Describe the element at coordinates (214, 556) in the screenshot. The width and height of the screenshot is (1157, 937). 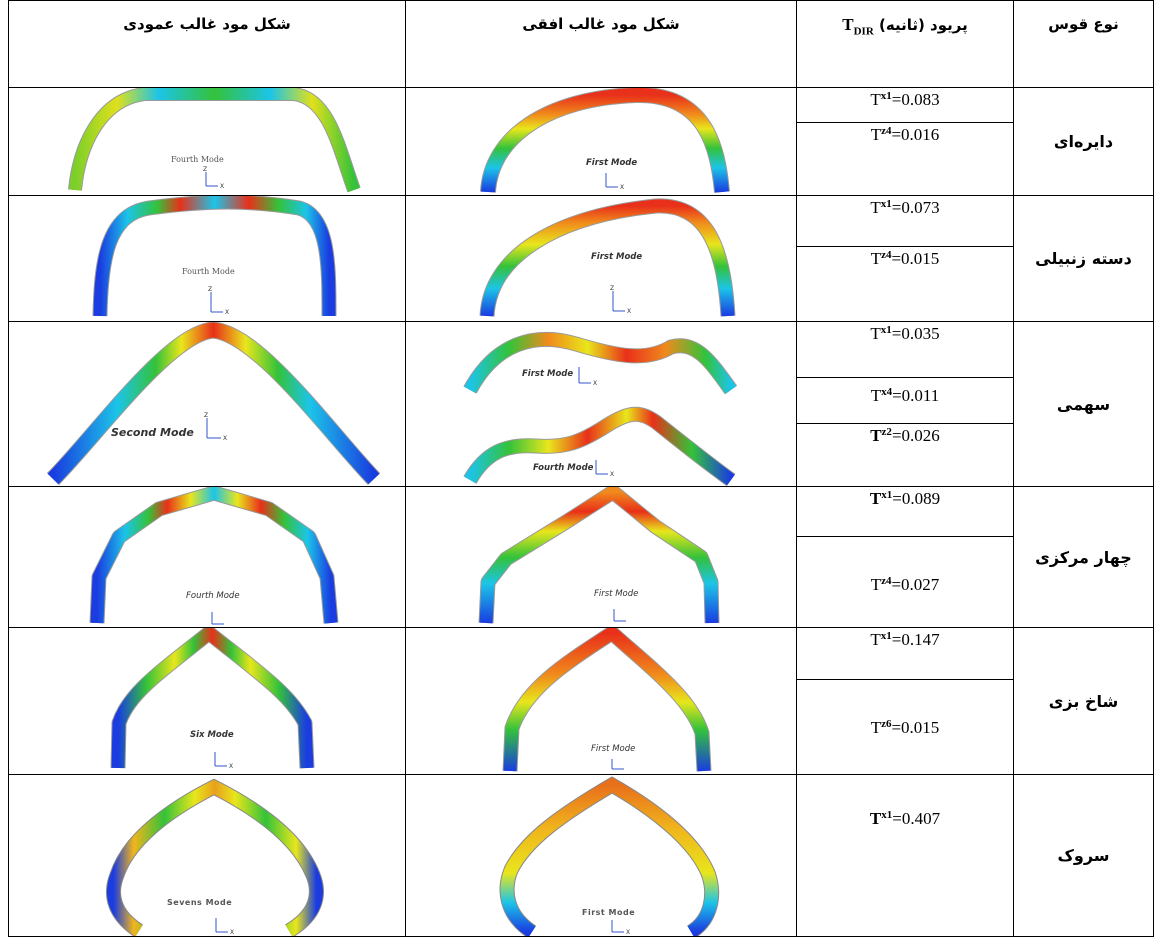
I see `vertical-mode-shape: Fourth Mode` at that location.